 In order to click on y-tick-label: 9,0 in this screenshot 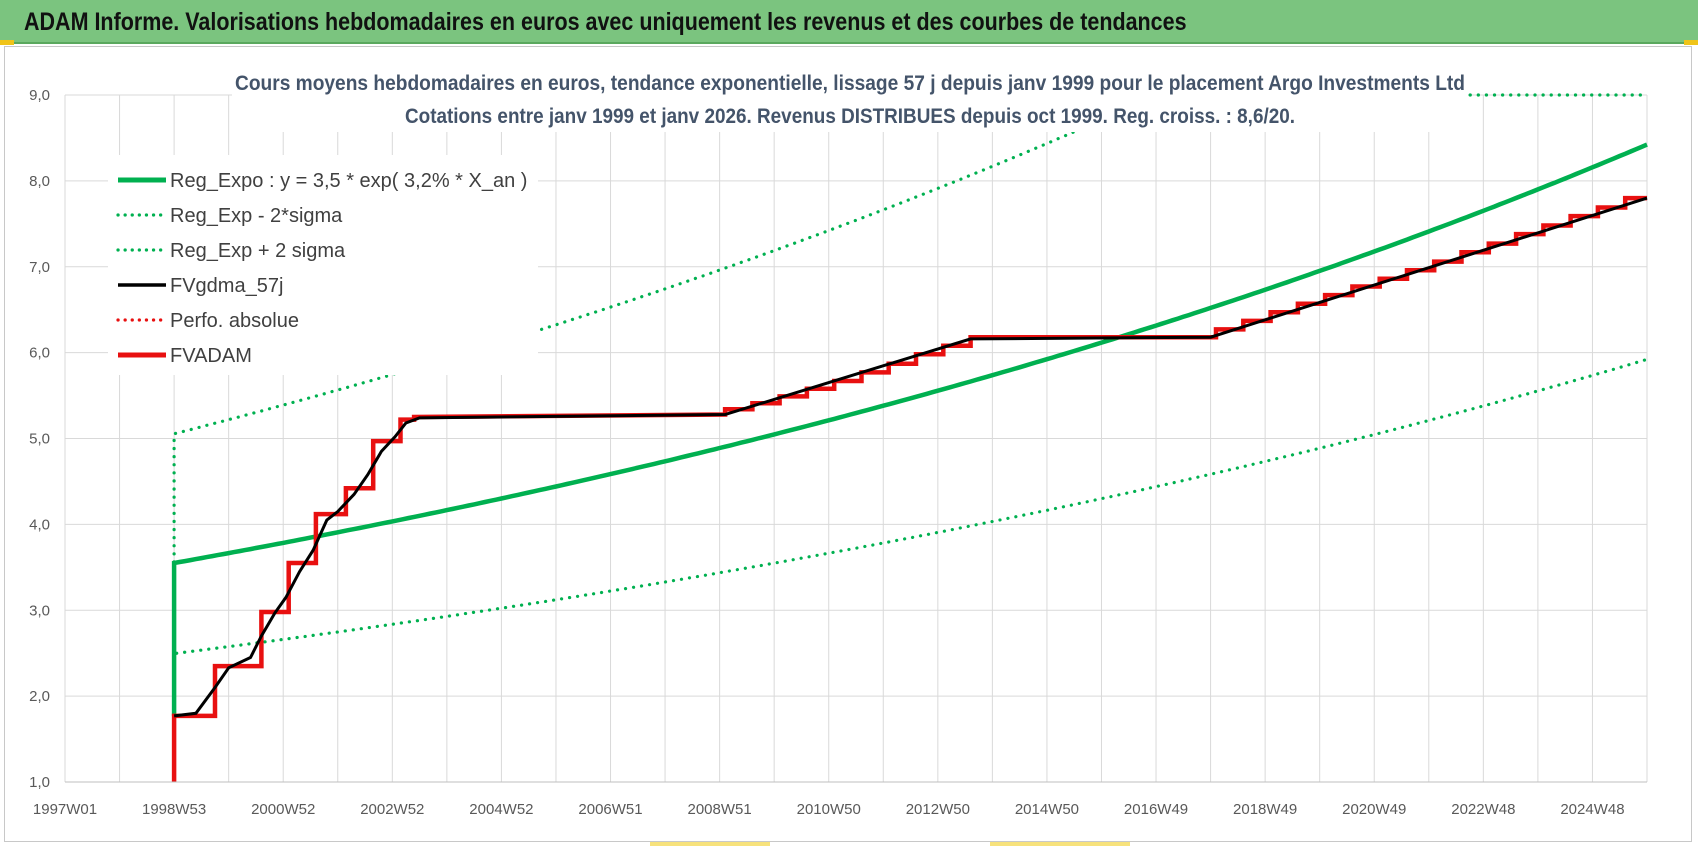, I will do `click(39, 95)`.